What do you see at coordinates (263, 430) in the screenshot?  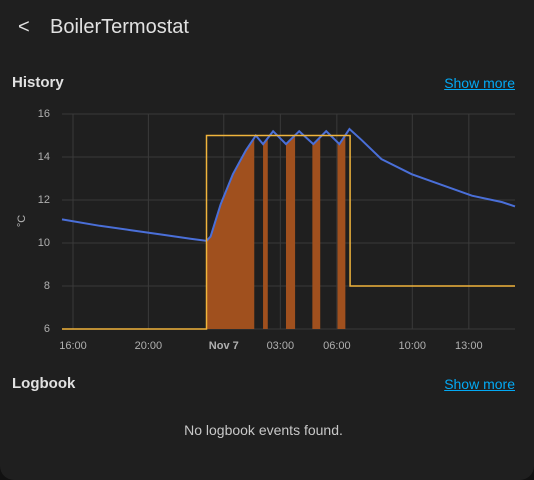 I see `empty-message: No logbook events found.` at bounding box center [263, 430].